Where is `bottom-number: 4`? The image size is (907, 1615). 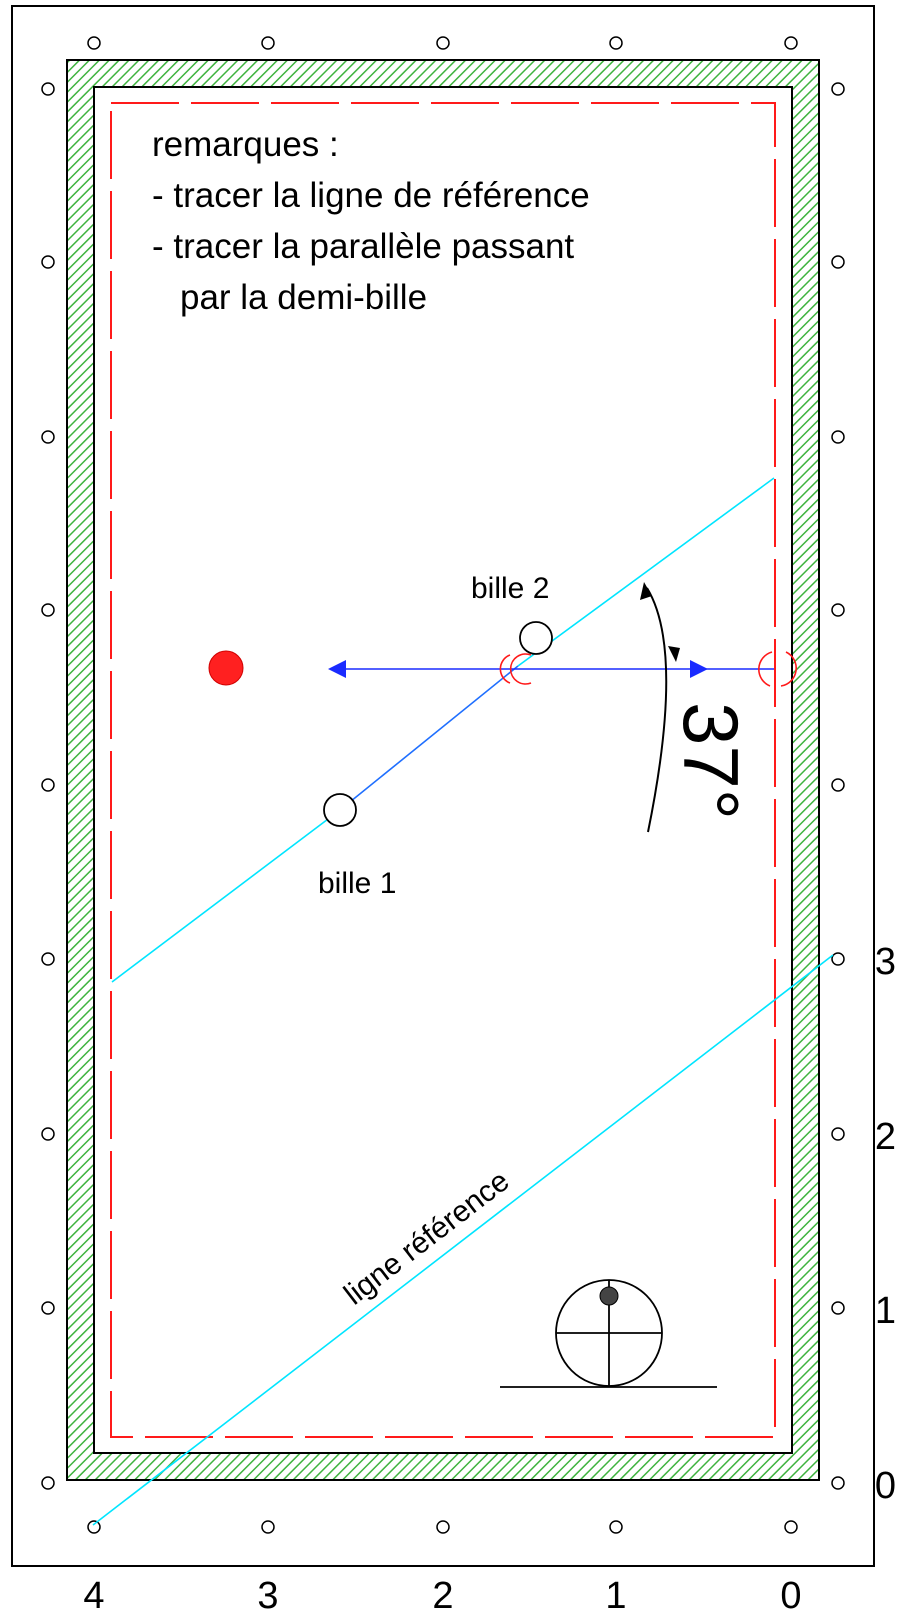 bottom-number: 4 is located at coordinates (93, 1595).